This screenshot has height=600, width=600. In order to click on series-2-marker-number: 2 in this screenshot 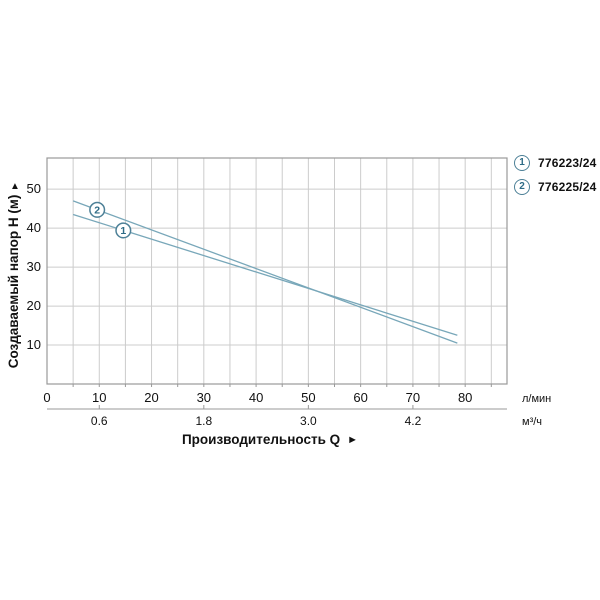, I will do `click(97, 210)`.